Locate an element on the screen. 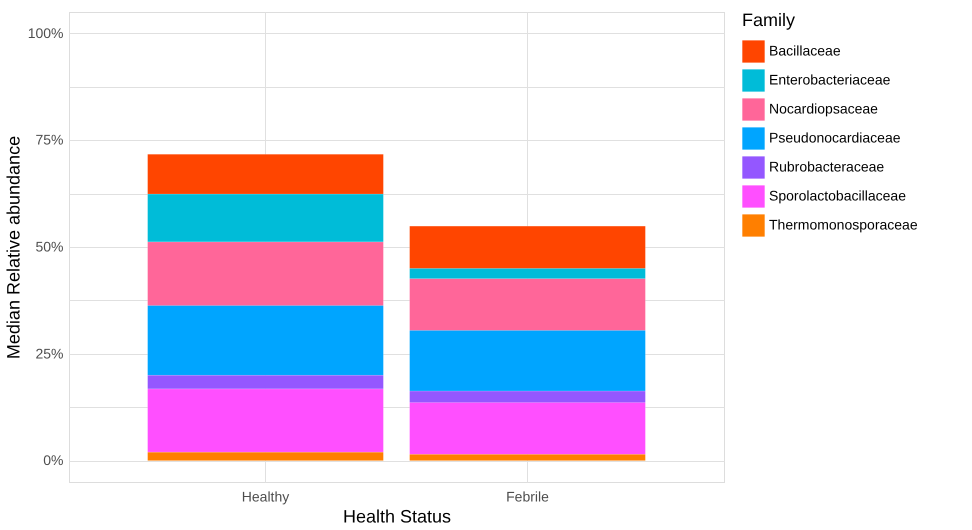 Image resolution: width=972 pixels, height=530 pixels. legend-label: Rubrobacteraceae is located at coordinates (826, 166).